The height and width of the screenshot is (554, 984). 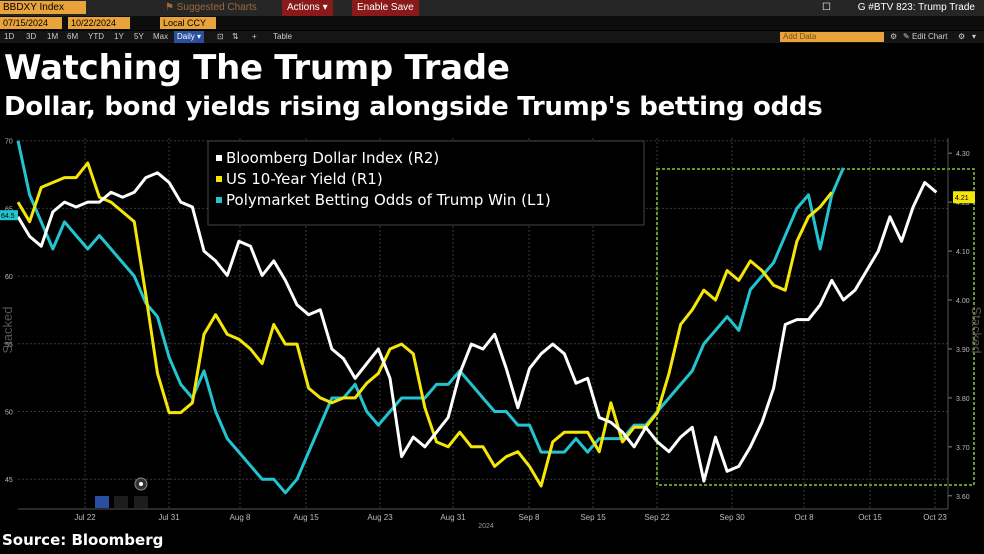 What do you see at coordinates (306, 517) in the screenshot?
I see `x-tick-label: Aug 15` at bounding box center [306, 517].